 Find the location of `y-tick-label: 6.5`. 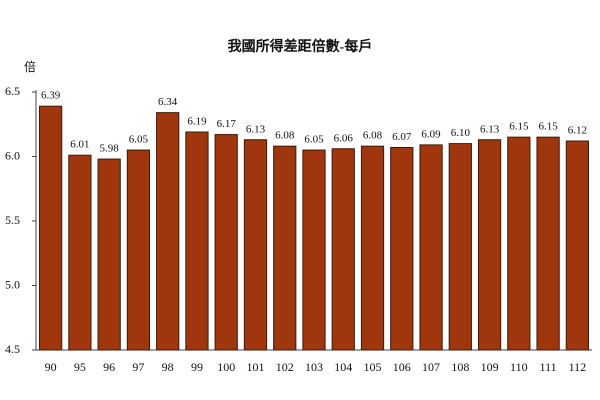

y-tick-label: 6.5 is located at coordinates (12, 91).